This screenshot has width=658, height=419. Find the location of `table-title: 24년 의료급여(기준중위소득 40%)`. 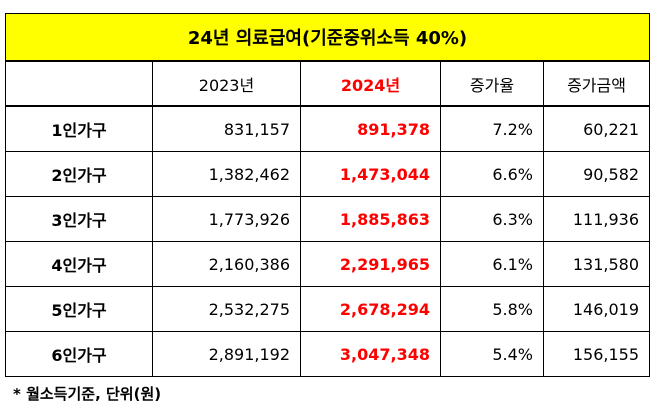

table-title: 24년 의료급여(기준중위소득 40%) is located at coordinates (327, 37).